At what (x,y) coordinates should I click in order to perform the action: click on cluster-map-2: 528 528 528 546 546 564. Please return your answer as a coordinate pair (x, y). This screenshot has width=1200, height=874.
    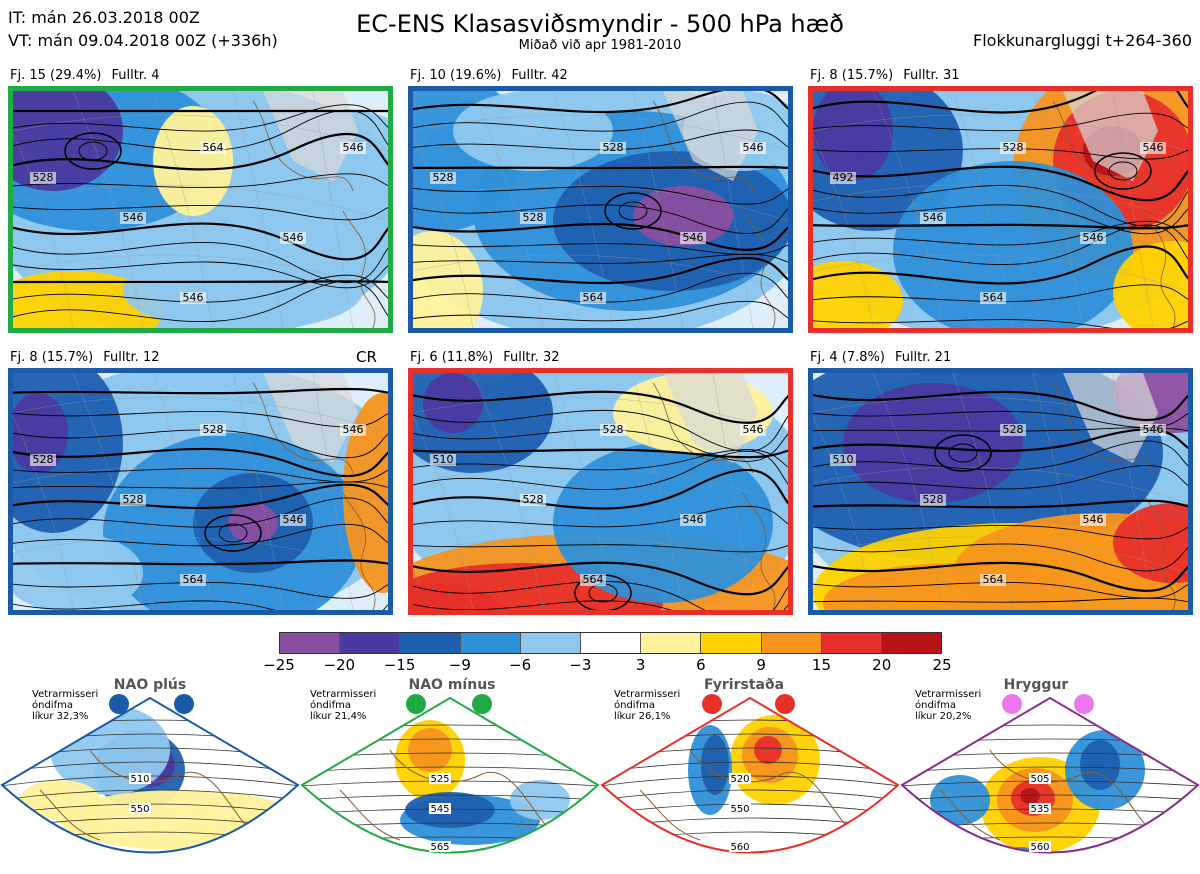
    Looking at the image, I should click on (600, 209).